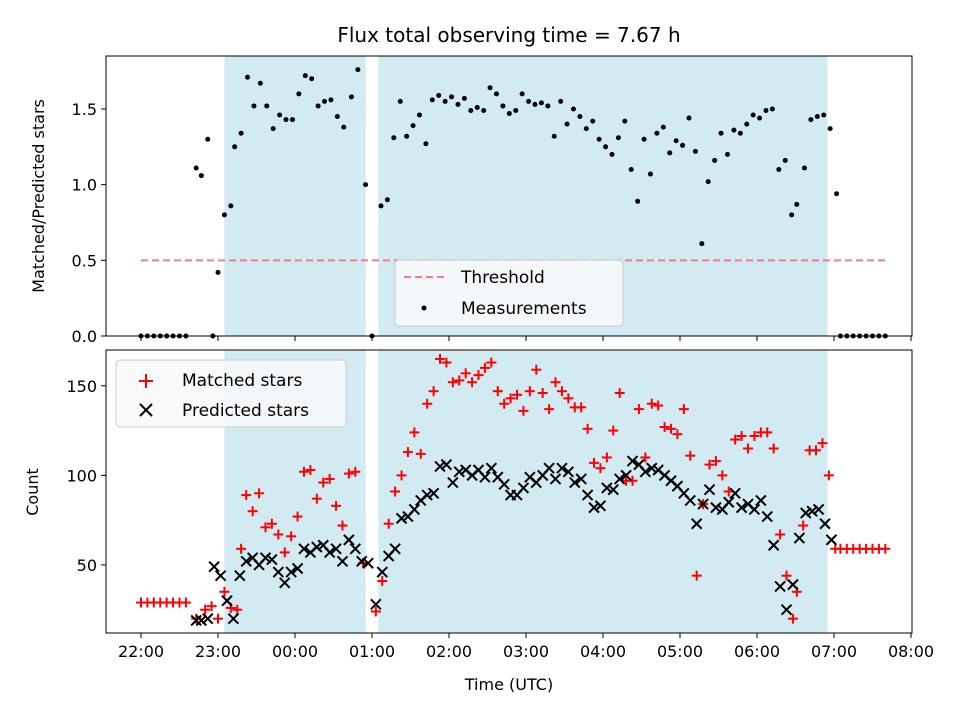 This screenshot has height=720, width=960. What do you see at coordinates (508, 684) in the screenshot?
I see `x-axis-label: Time (UTC)` at bounding box center [508, 684].